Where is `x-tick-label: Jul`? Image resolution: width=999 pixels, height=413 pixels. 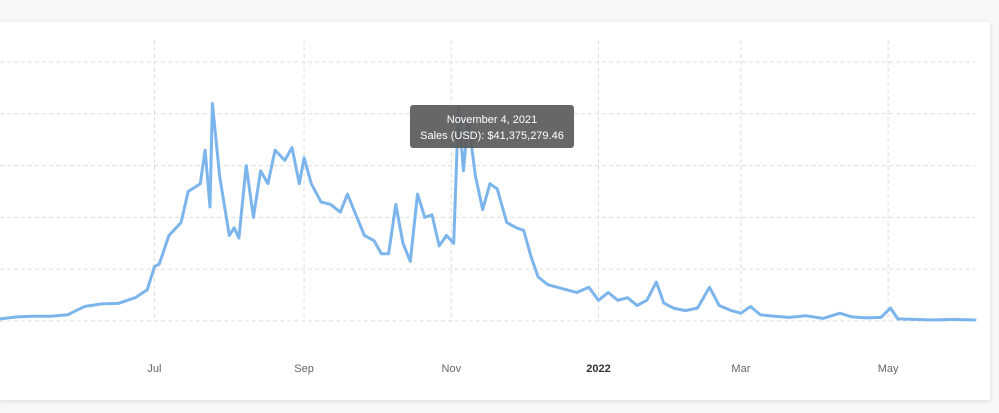
x-tick-label: Jul is located at coordinates (154, 369).